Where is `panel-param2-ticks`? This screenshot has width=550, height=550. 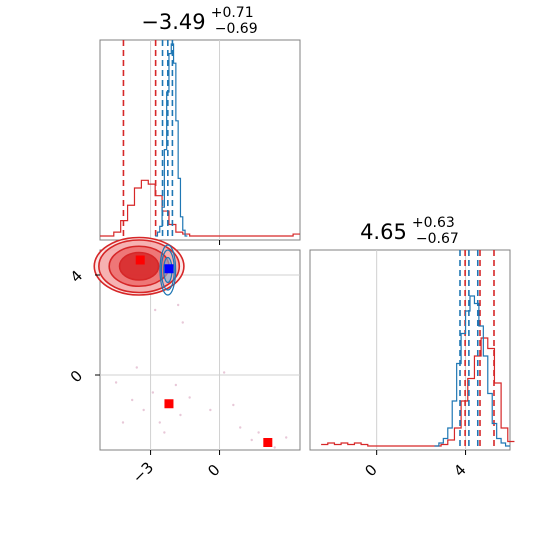
panel-param2-ticks is located at coordinates (421, 452).